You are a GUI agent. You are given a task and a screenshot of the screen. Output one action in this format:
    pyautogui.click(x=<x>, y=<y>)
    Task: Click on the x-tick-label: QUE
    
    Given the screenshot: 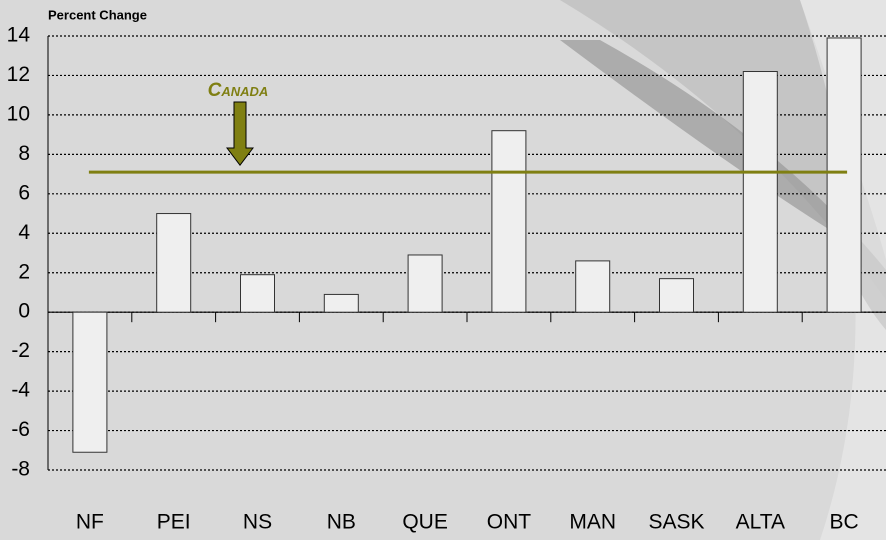 What is the action you would take?
    pyautogui.click(x=425, y=522)
    